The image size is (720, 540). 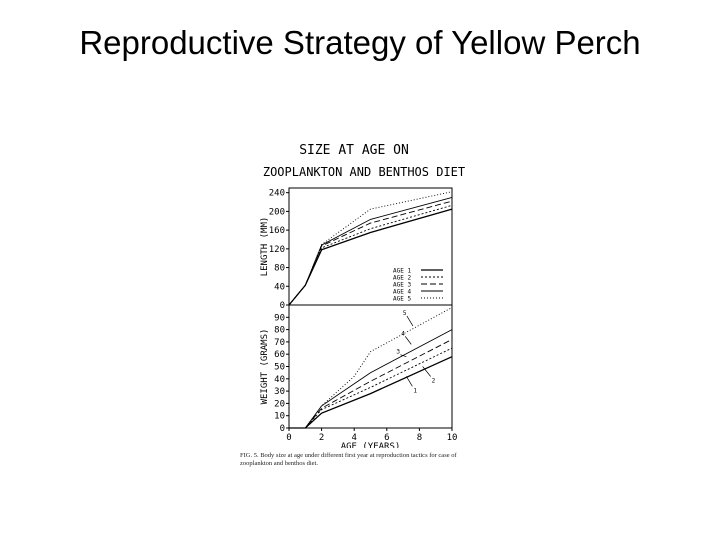 What do you see at coordinates (402, 299) in the screenshot?
I see `legend-label: AGE 5` at bounding box center [402, 299].